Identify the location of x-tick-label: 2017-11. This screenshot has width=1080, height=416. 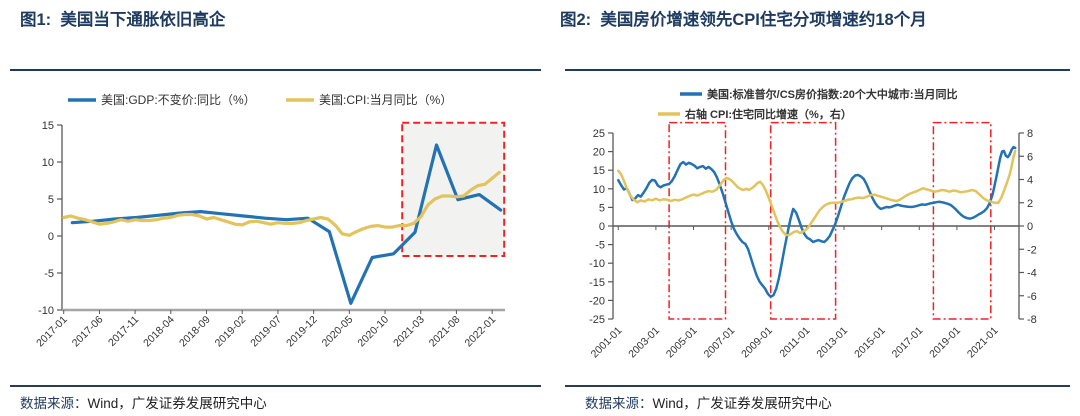
(123, 331).